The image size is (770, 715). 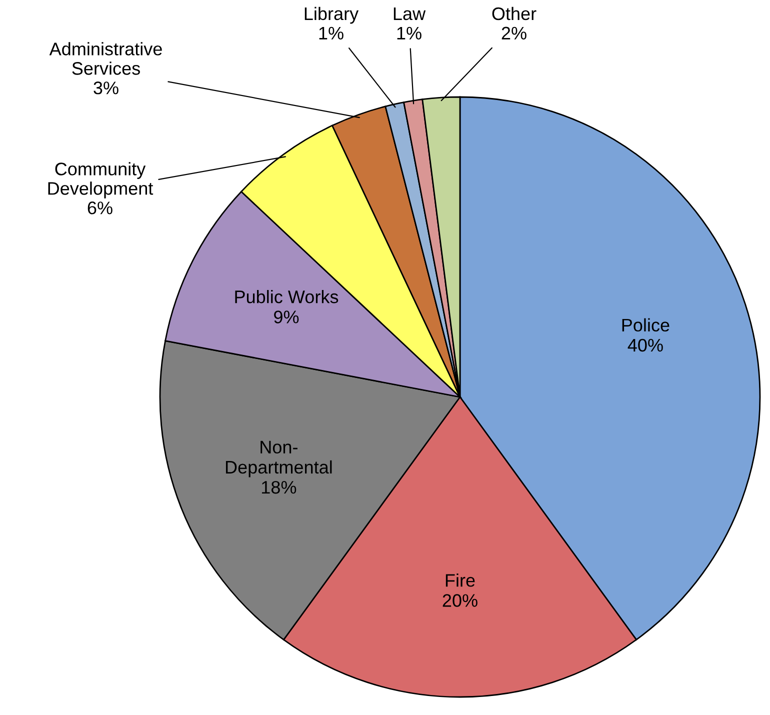 What do you see at coordinates (279, 459) in the screenshot?
I see `slice-label: Non- Departmental` at bounding box center [279, 459].